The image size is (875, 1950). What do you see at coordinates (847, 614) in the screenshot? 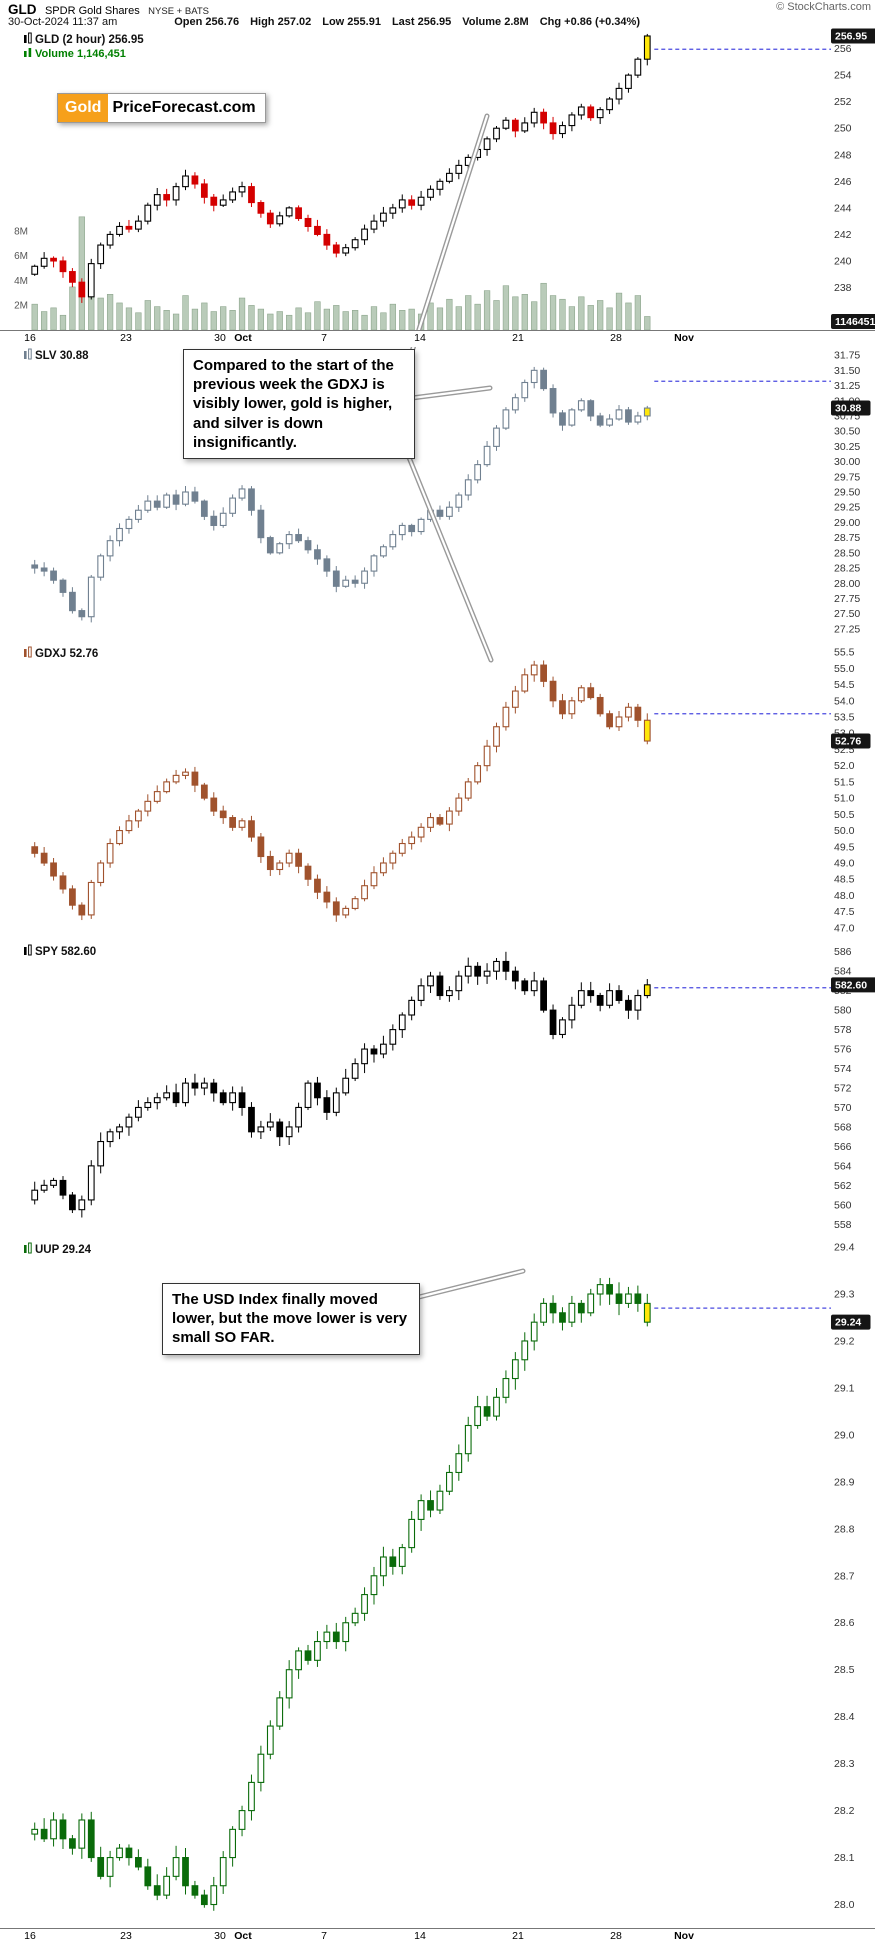
I see `svg-text: 27.50` at bounding box center [847, 614].